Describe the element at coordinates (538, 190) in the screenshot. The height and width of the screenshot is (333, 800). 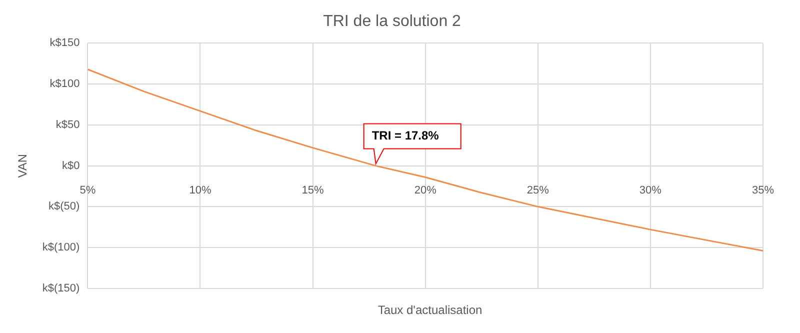
I see `x-tick-label: 25%` at that location.